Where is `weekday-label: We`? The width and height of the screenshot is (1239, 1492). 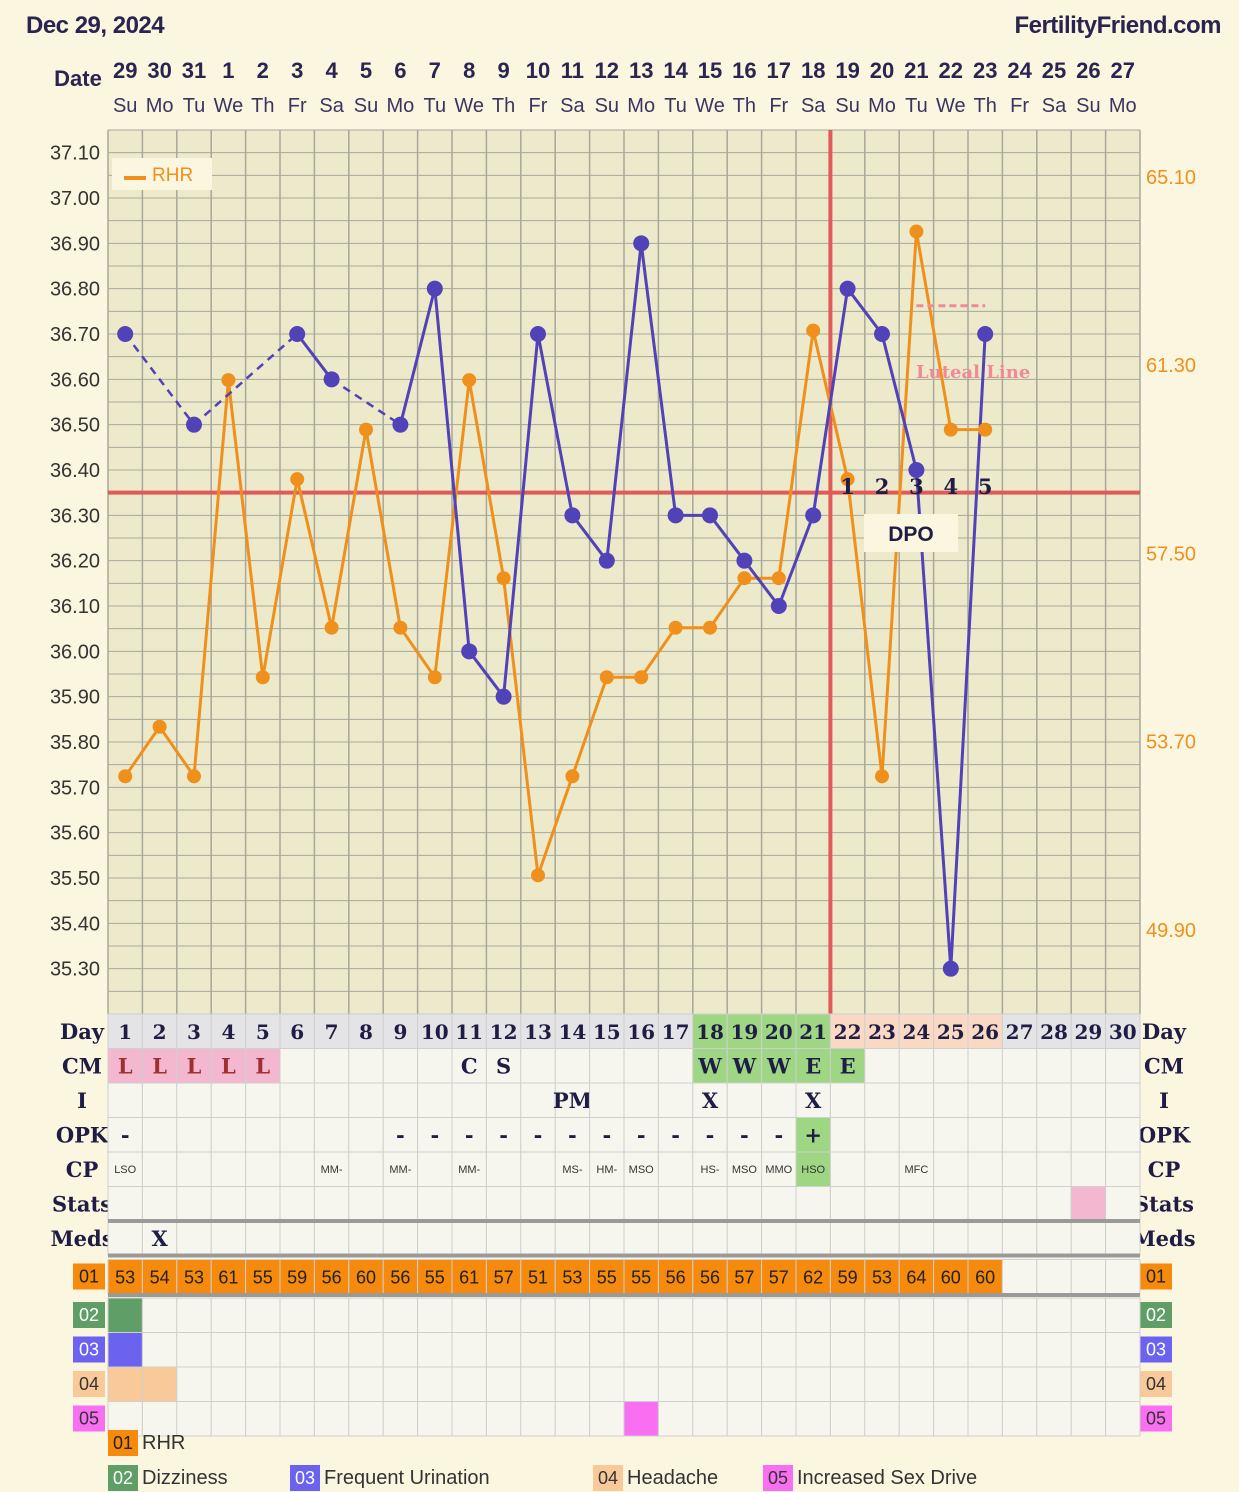 weekday-label: We is located at coordinates (469, 106).